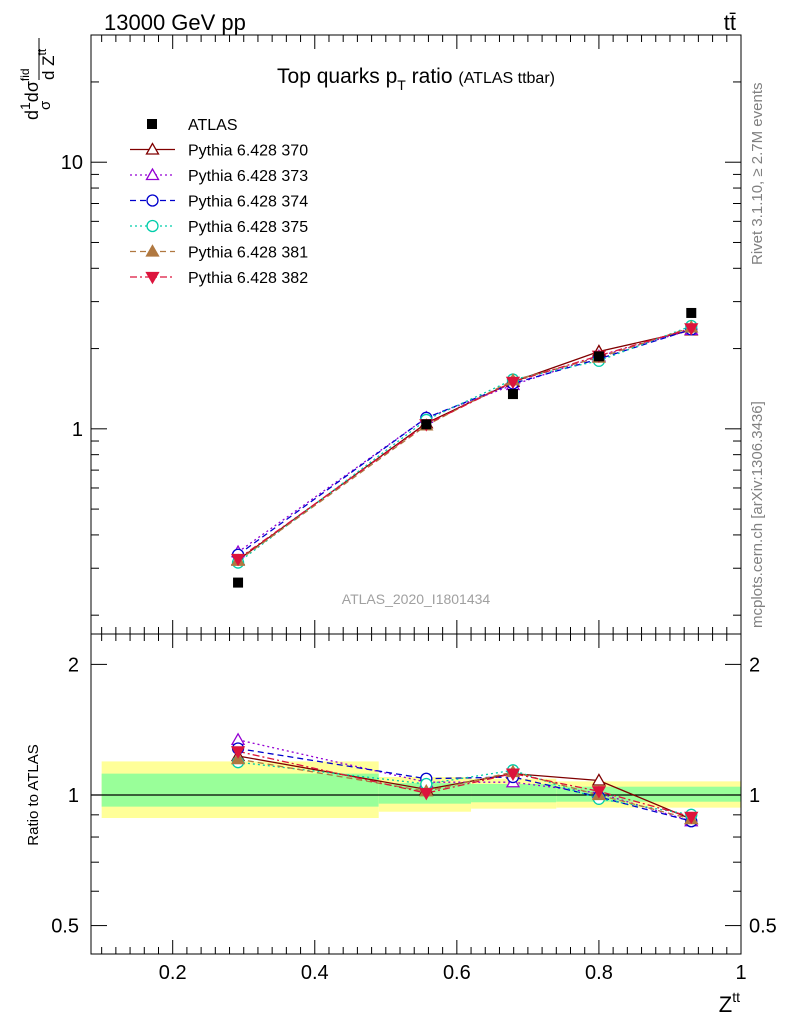  Describe the element at coordinates (46, 64) in the screenshot. I see `svg-text: d Ztt` at that location.